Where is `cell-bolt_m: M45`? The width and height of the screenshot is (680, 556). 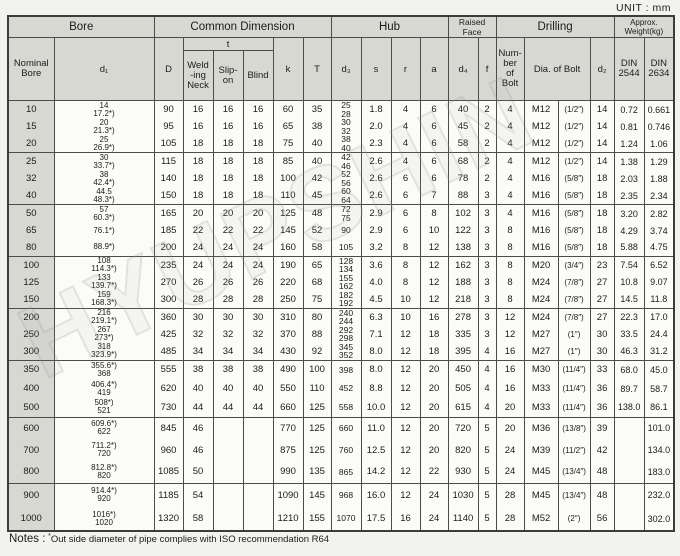
cell-bolt_m: M45 is located at coordinates (541, 494).